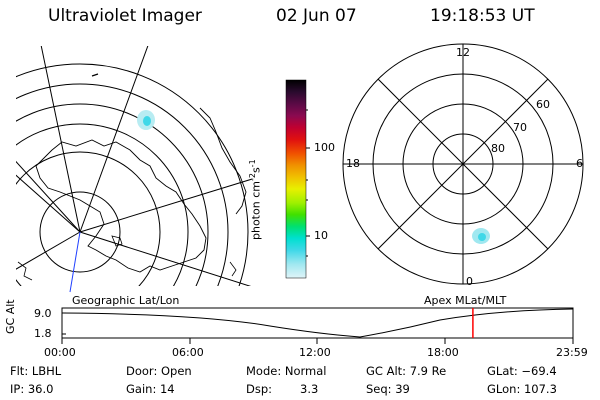 The height and width of the screenshot is (400, 600). What do you see at coordinates (463, 52) in the screenshot?
I see `mlt-label-12: 12` at bounding box center [463, 52].